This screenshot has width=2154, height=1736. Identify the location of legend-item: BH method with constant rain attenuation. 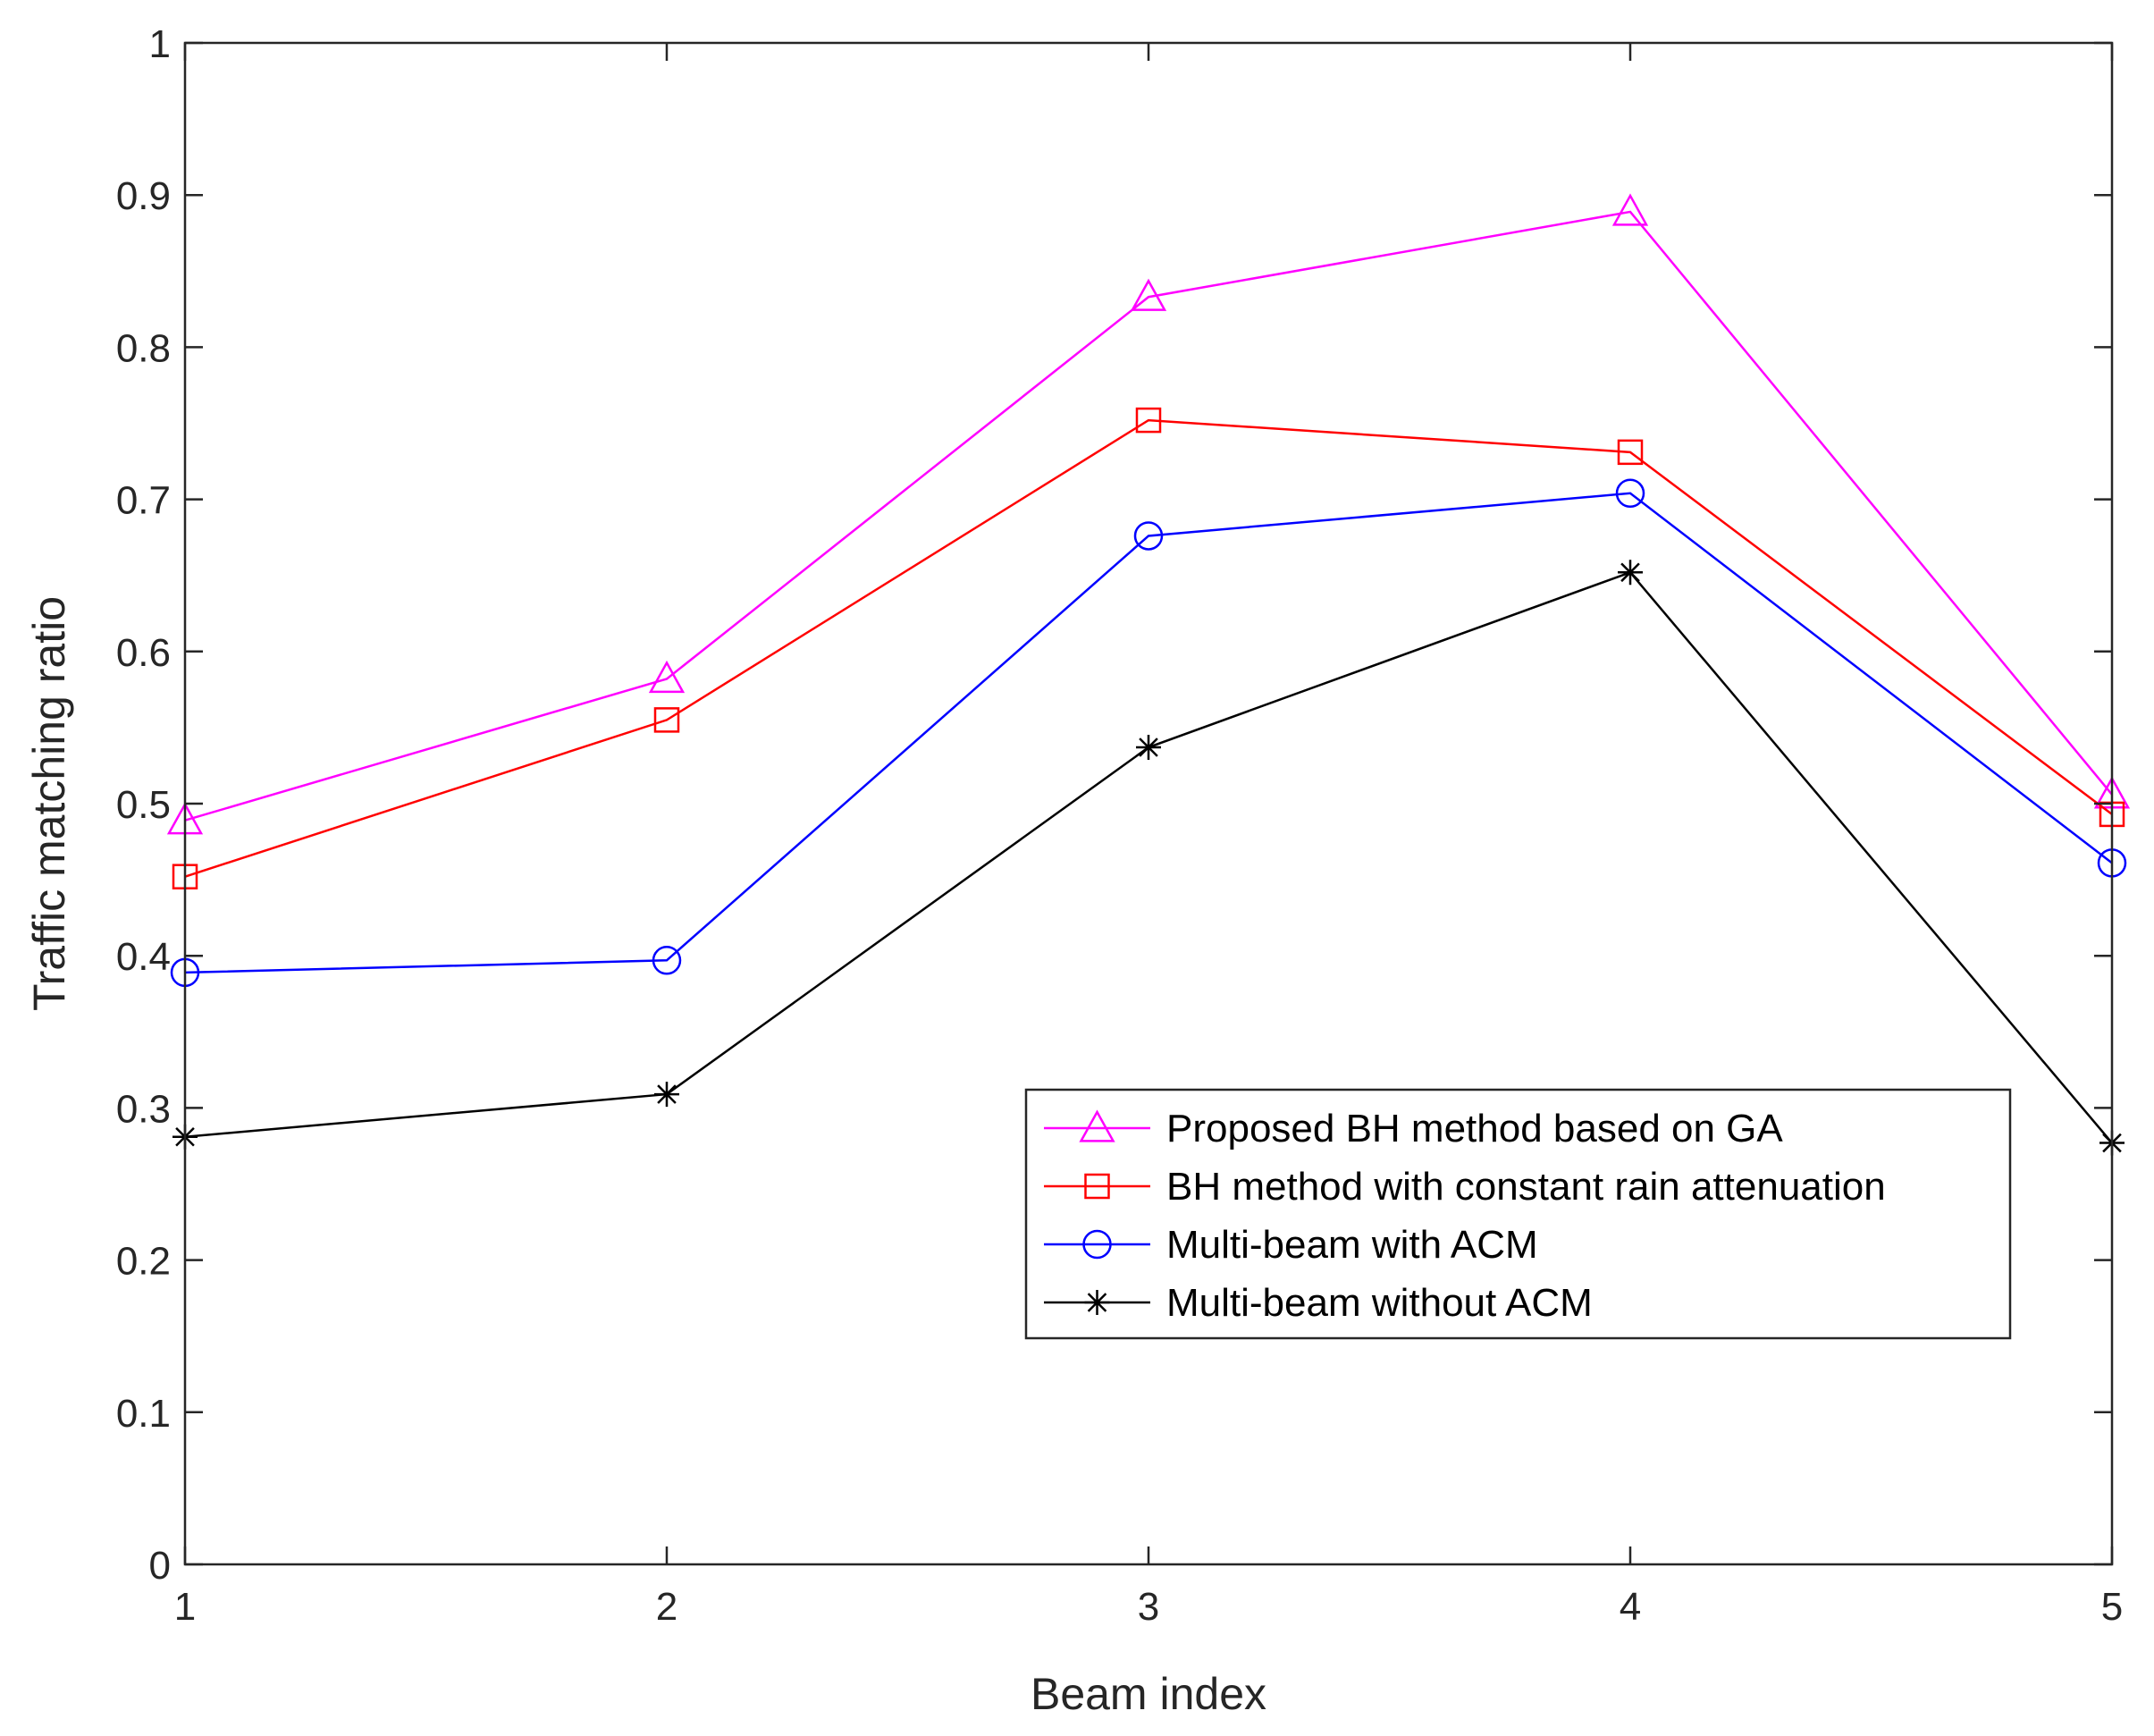
(1465, 1187).